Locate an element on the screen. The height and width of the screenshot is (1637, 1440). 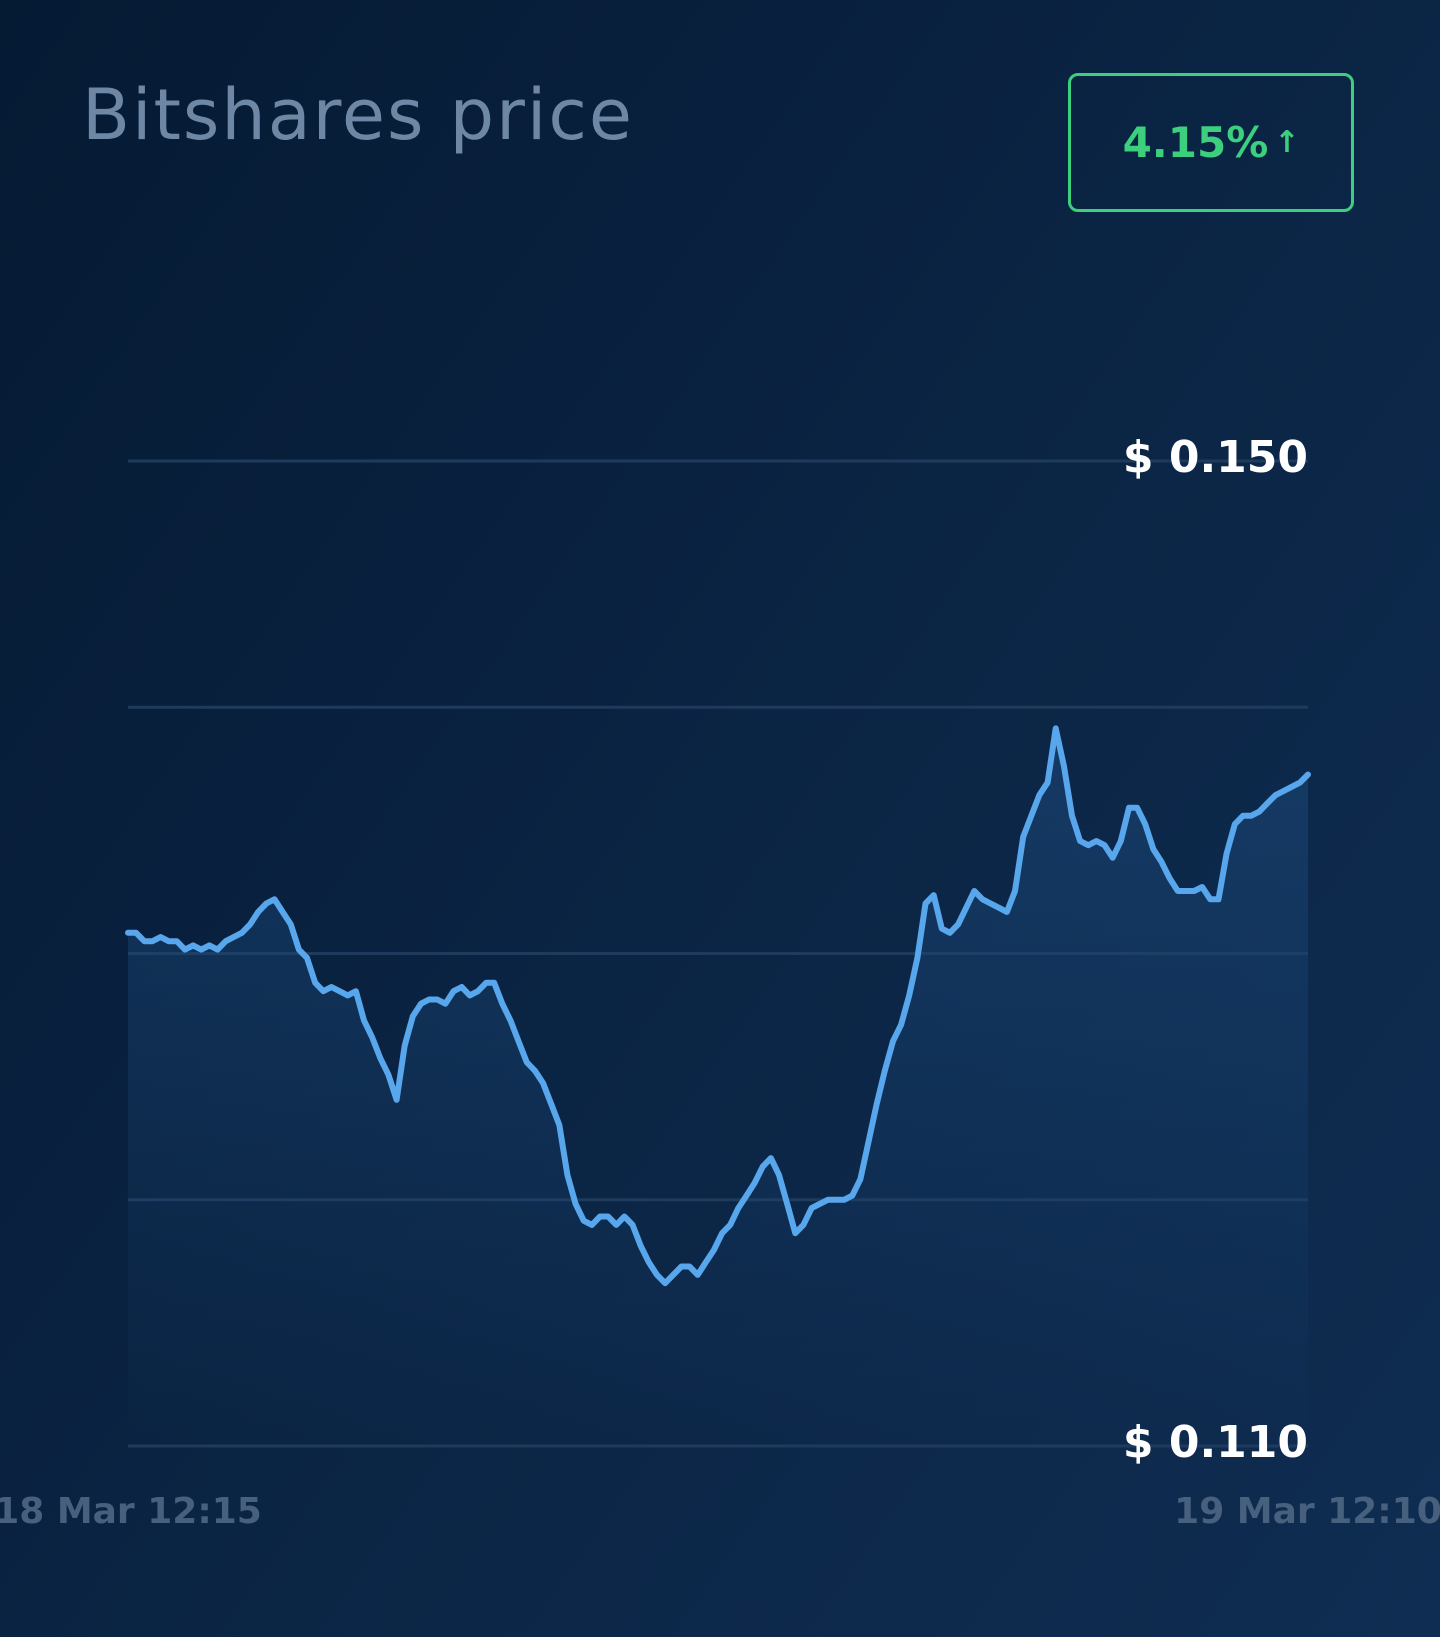
price-change-badge: 4.15% ↑ is located at coordinates (1211, 142).